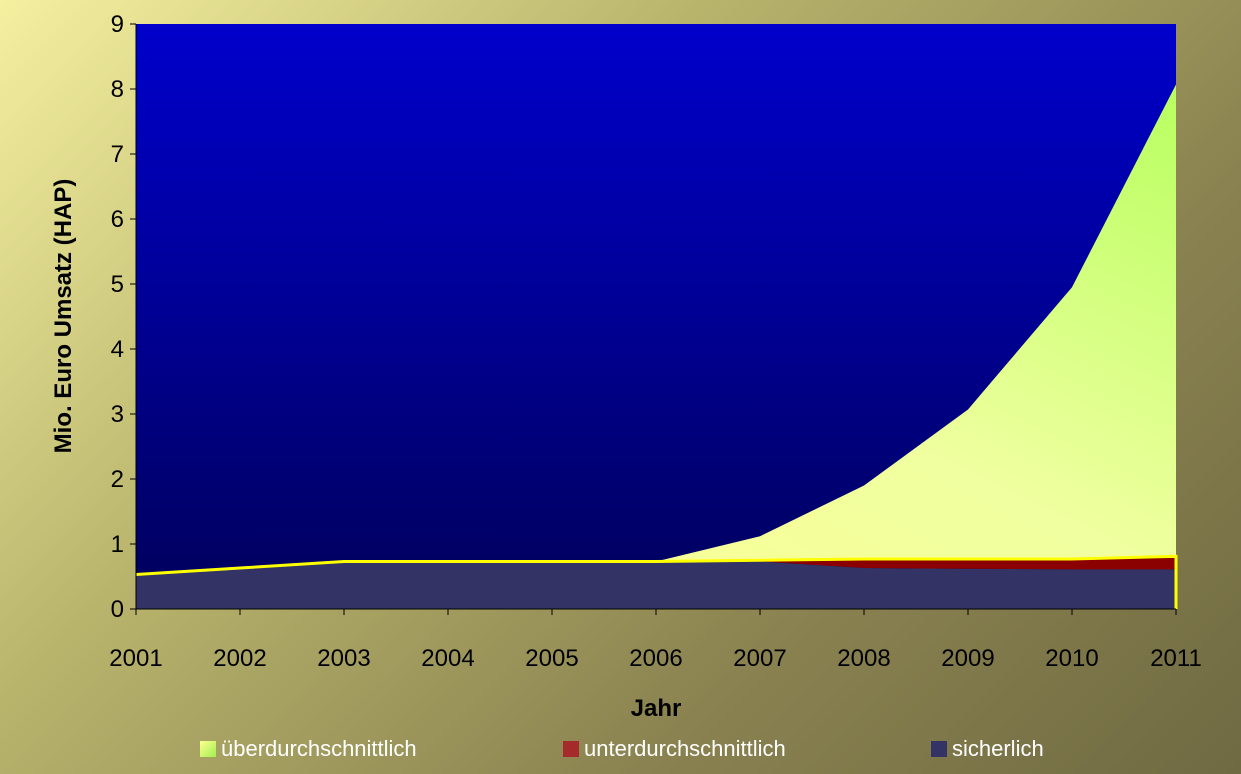 Image resolution: width=1241 pixels, height=774 pixels. What do you see at coordinates (998, 748) in the screenshot?
I see `legend-label: sicherlich` at bounding box center [998, 748].